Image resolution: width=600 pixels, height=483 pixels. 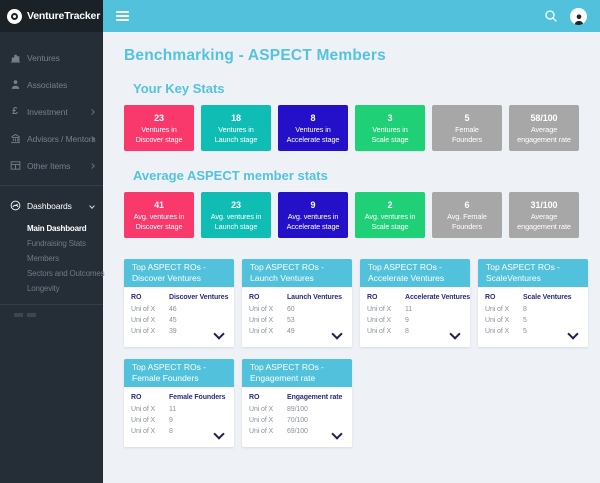 I want to click on cell-value: 49, so click(x=291, y=331).